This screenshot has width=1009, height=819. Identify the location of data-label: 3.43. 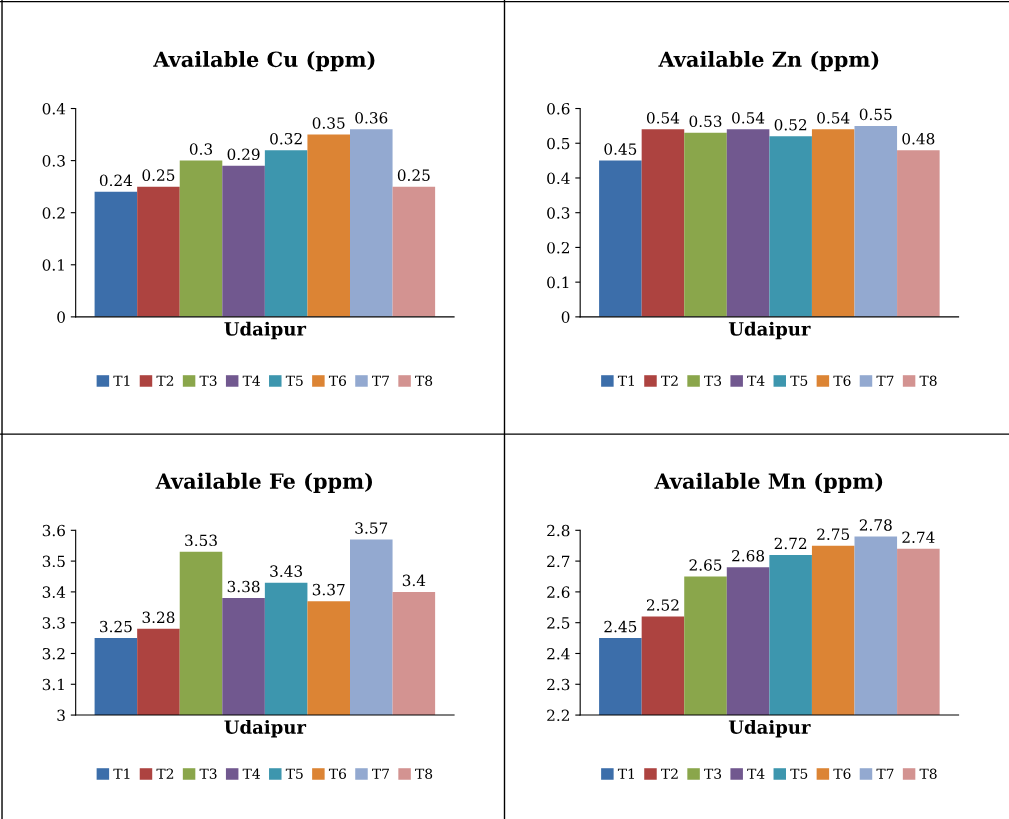
(286, 571).